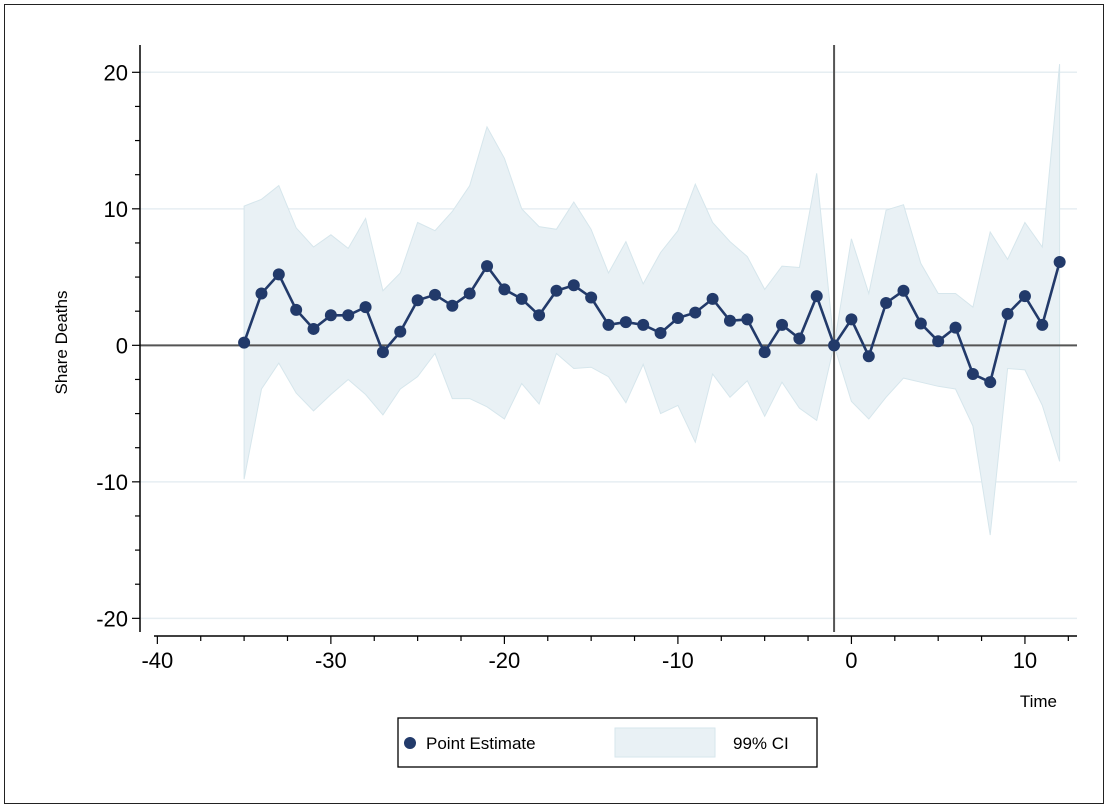  What do you see at coordinates (157, 660) in the screenshot?
I see `x-tick-label: -40` at bounding box center [157, 660].